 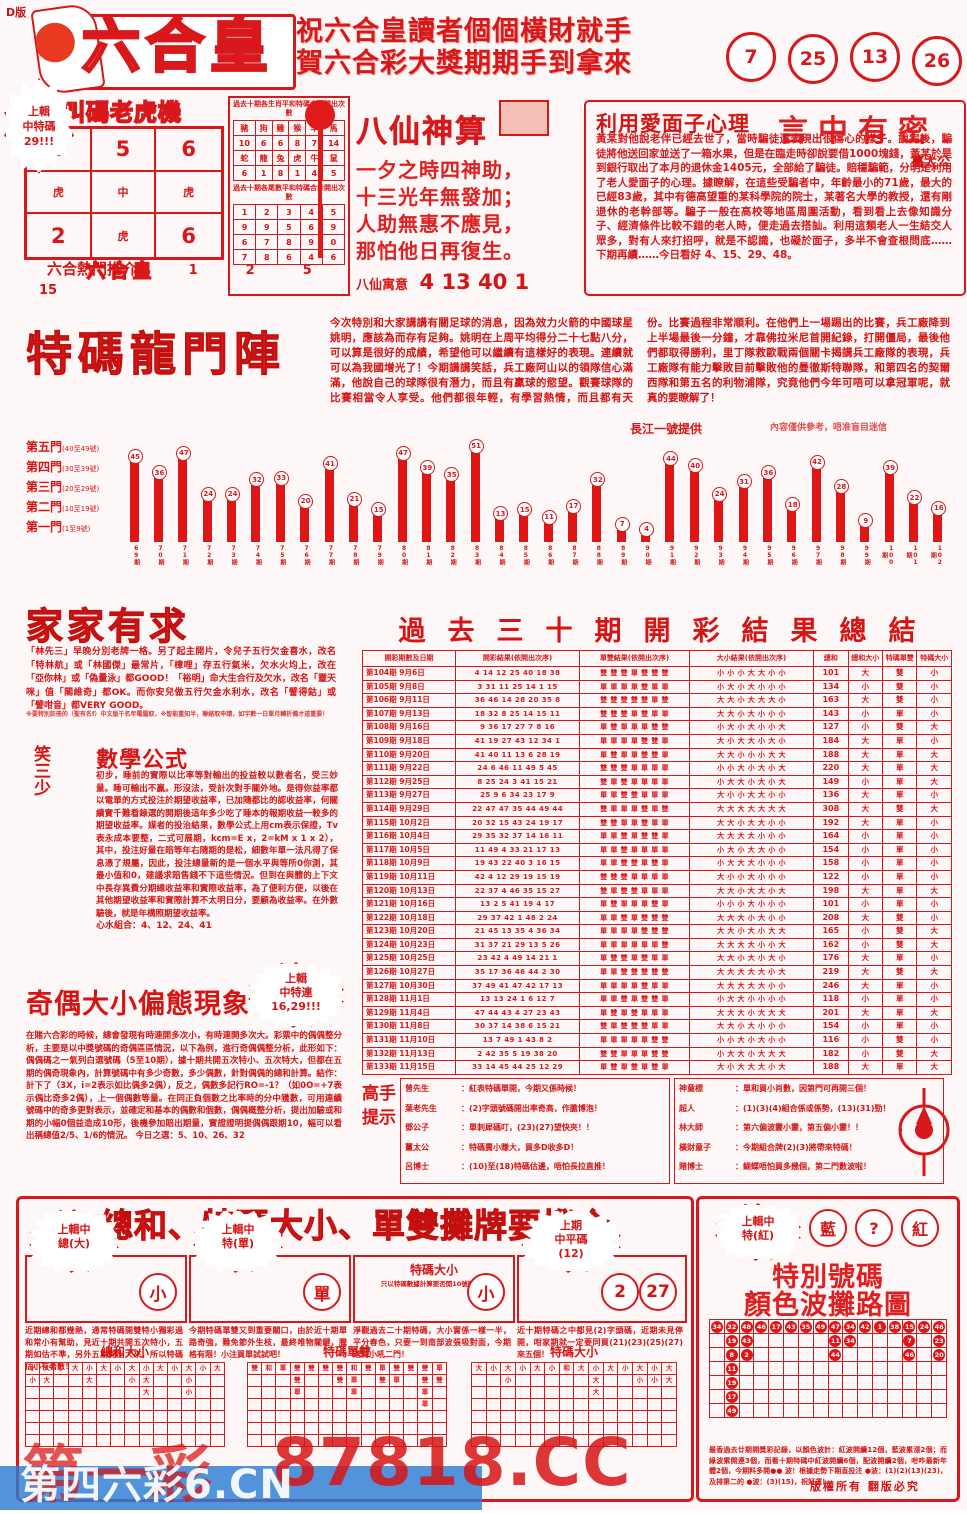 What do you see at coordinates (333, 212) in the screenshot?
I see `tail-cell: 5` at bounding box center [333, 212].